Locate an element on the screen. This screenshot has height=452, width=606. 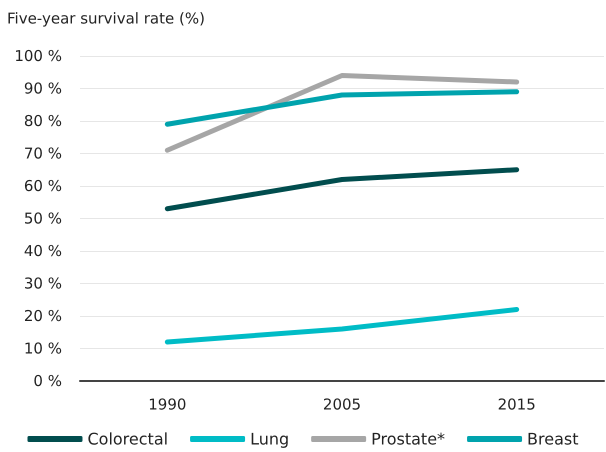
chart-title: Five-year survival rate (%) is located at coordinates (106, 19).